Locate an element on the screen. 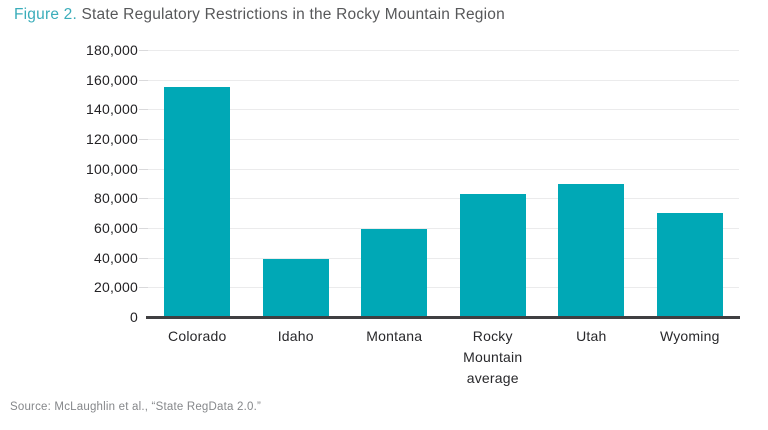 The height and width of the screenshot is (430, 768). y-axis-tick-label: 180,000 is located at coordinates (111, 50).